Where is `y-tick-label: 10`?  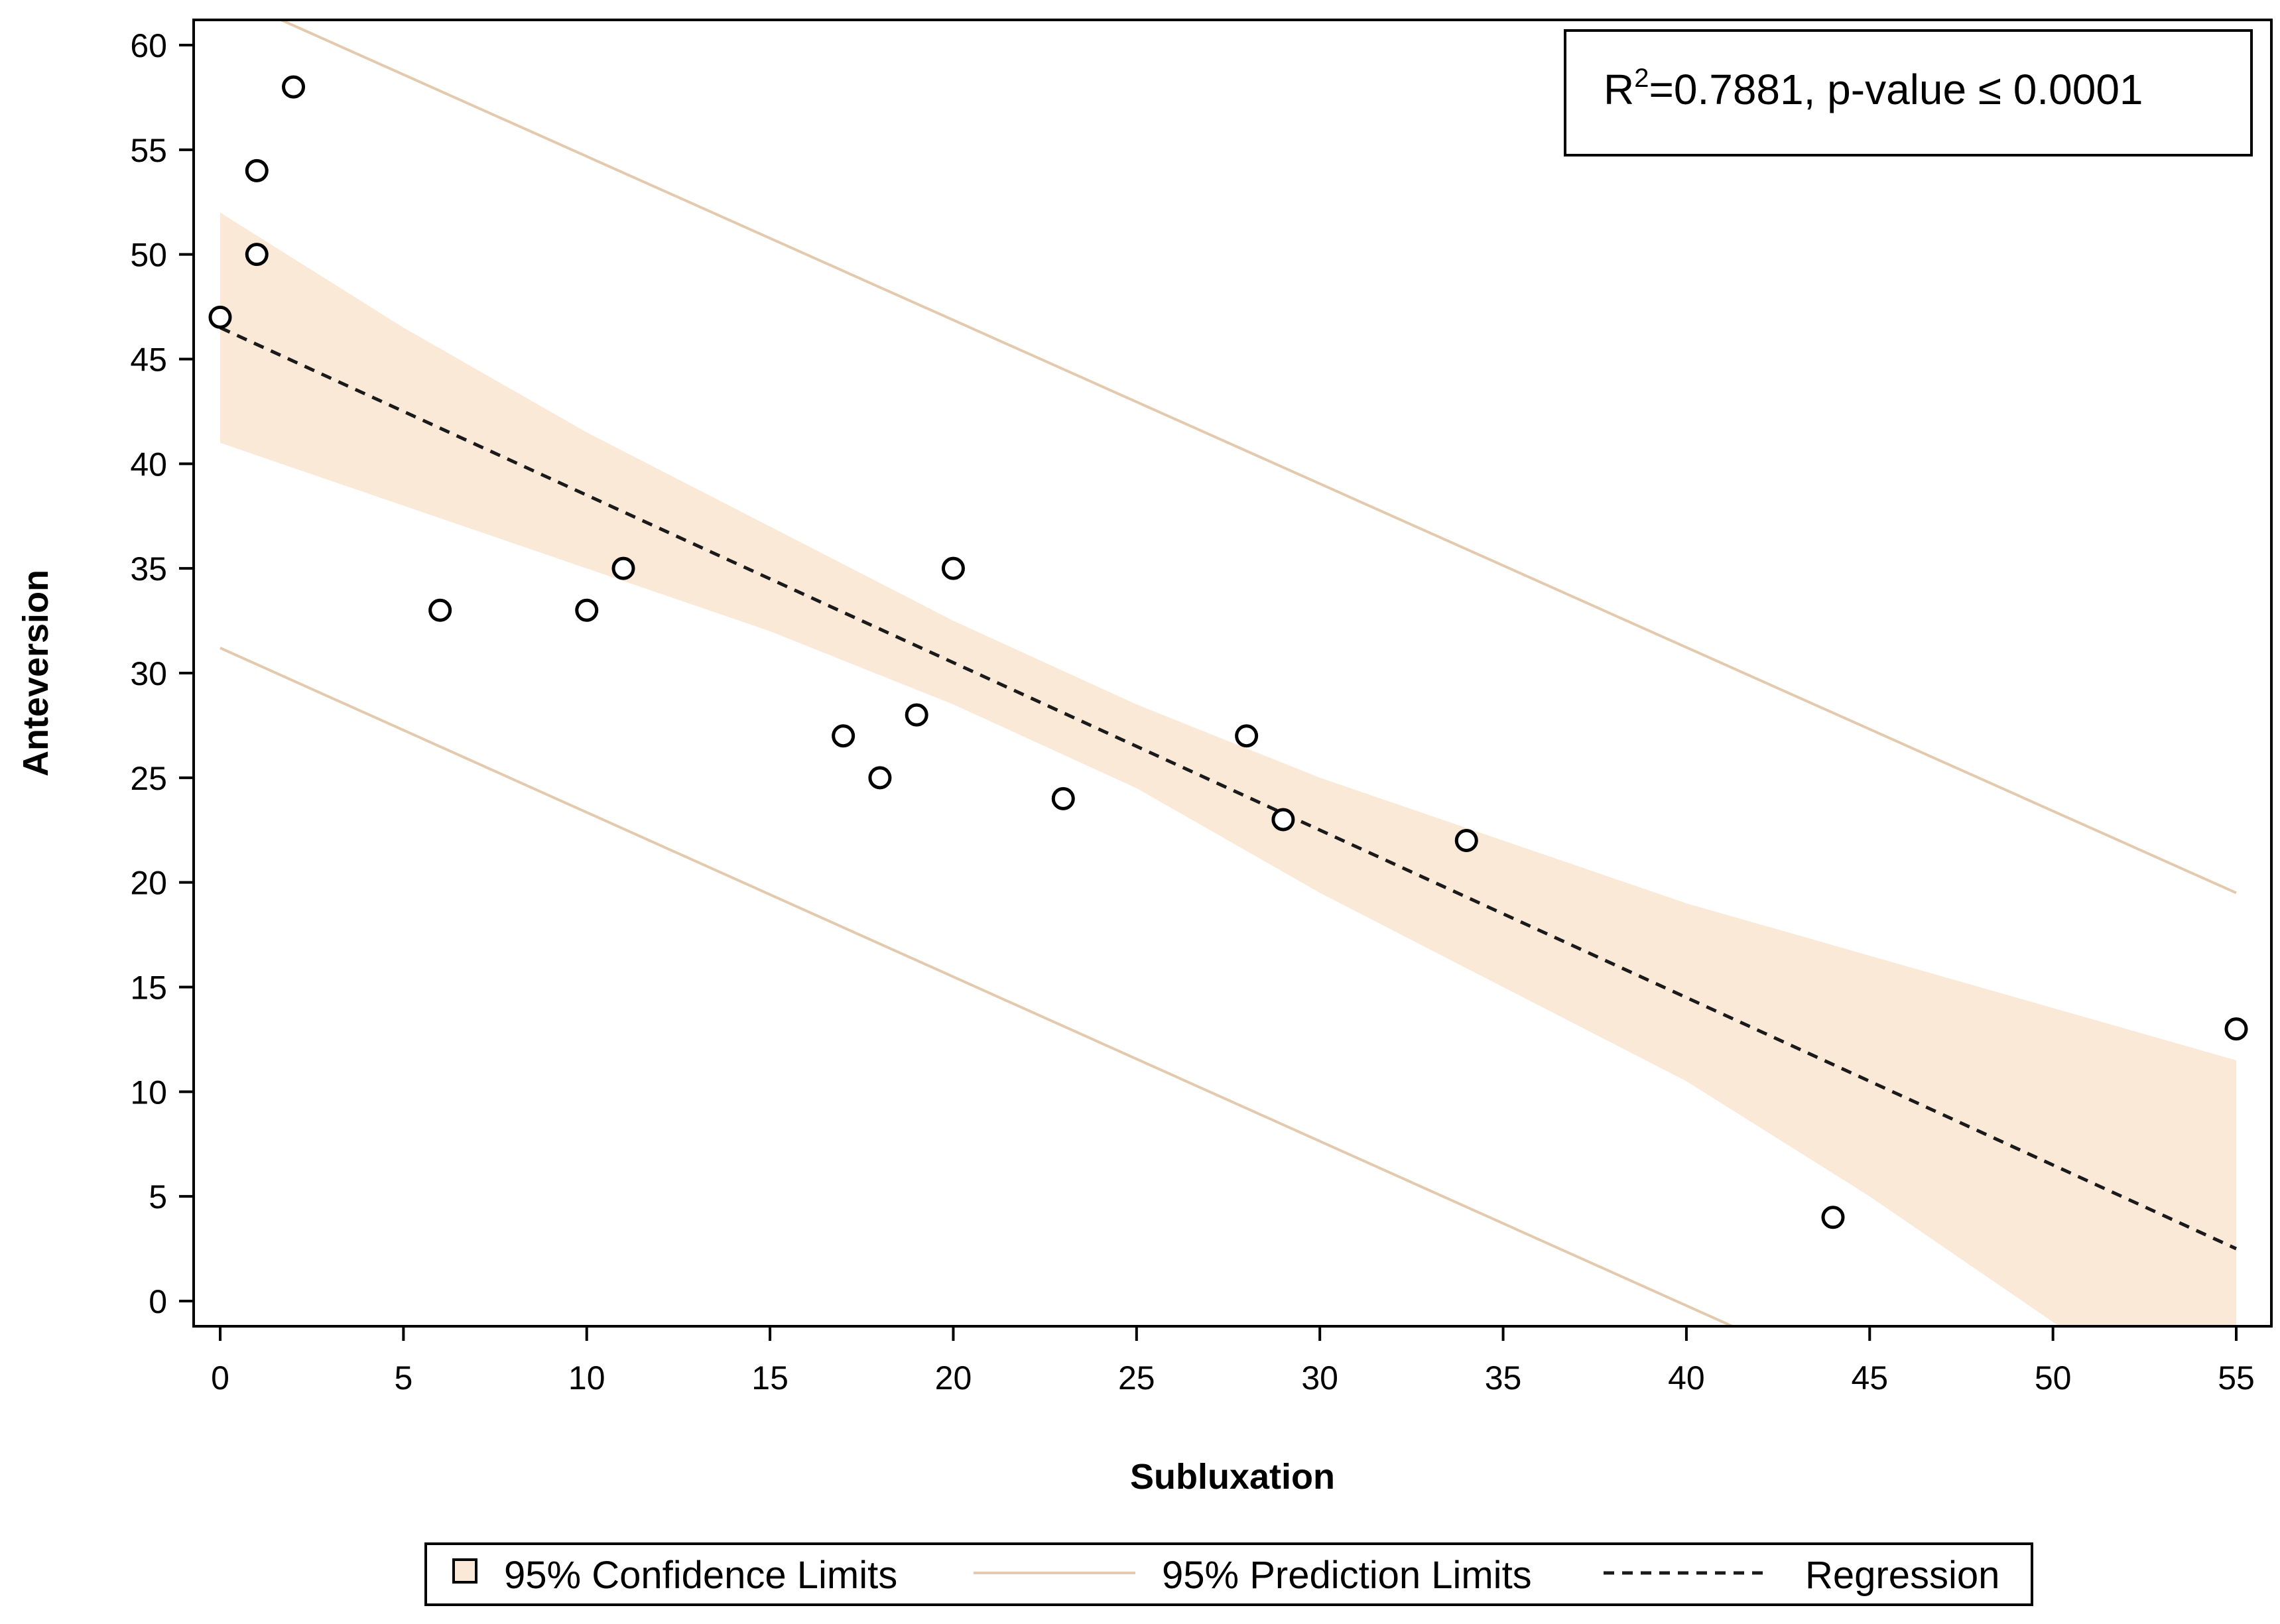 y-tick-label: 10 is located at coordinates (148, 1092).